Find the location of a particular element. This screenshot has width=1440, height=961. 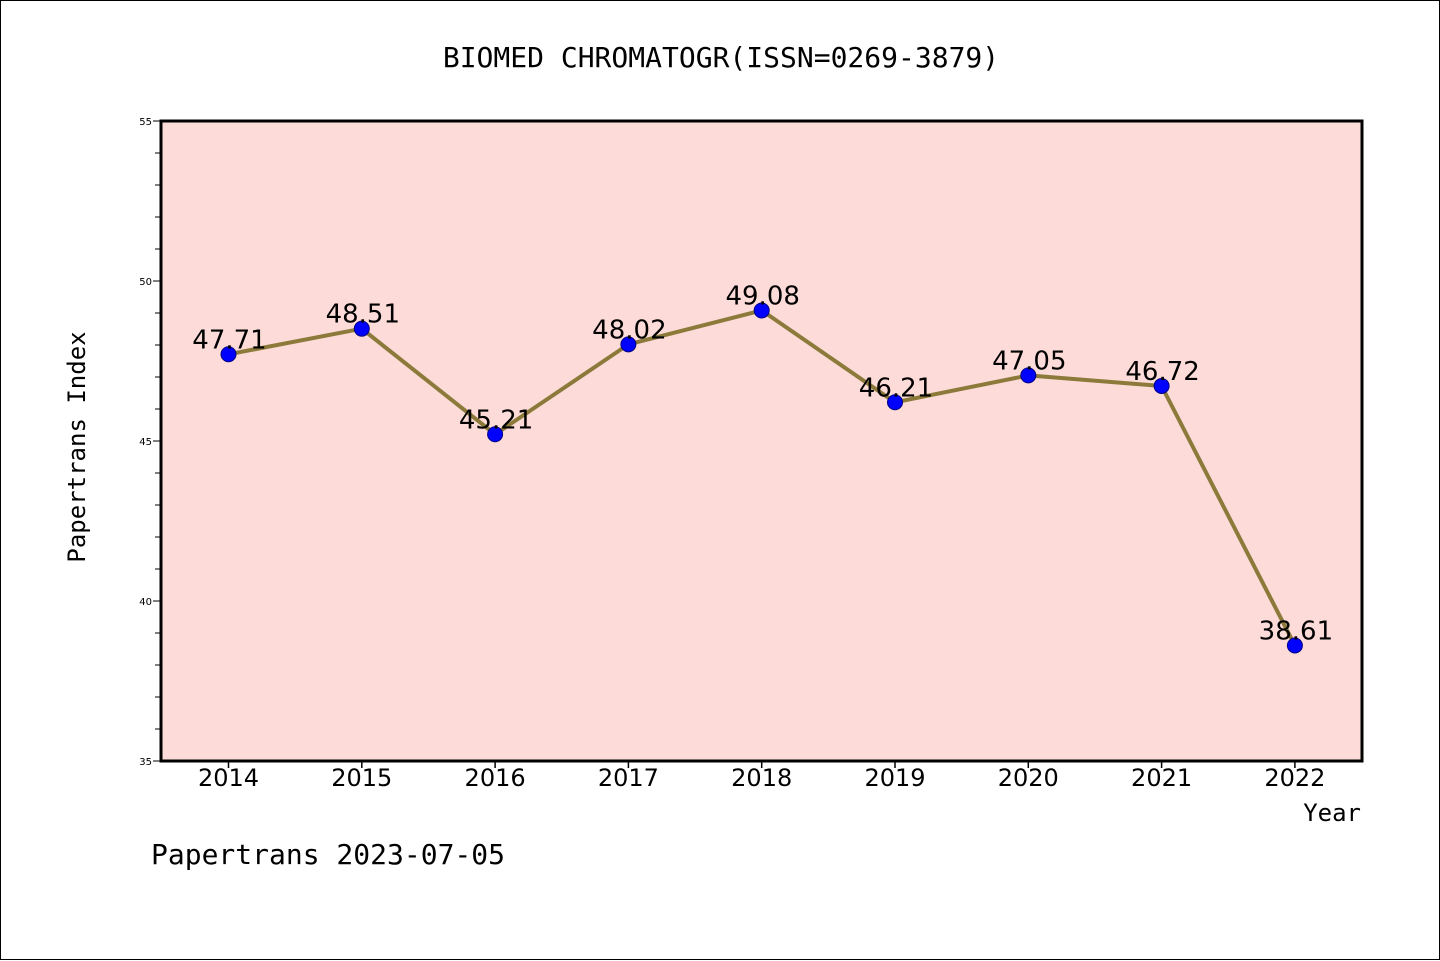

x-tick-label: 2021 is located at coordinates (1161, 778).